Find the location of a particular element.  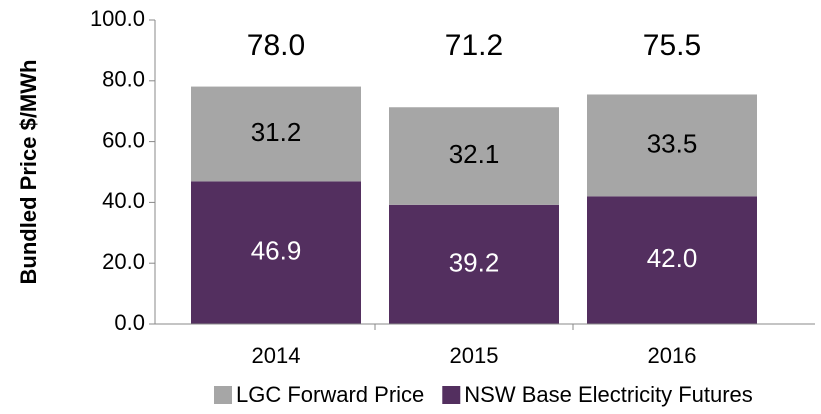

y-tick-label: 20.0 is located at coordinates (123, 261).